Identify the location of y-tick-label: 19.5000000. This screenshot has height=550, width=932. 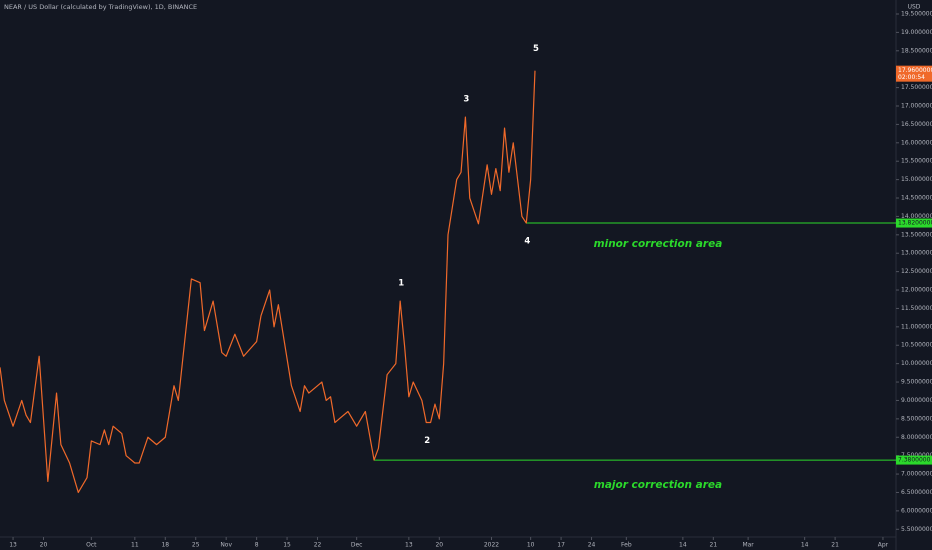
(916, 13).